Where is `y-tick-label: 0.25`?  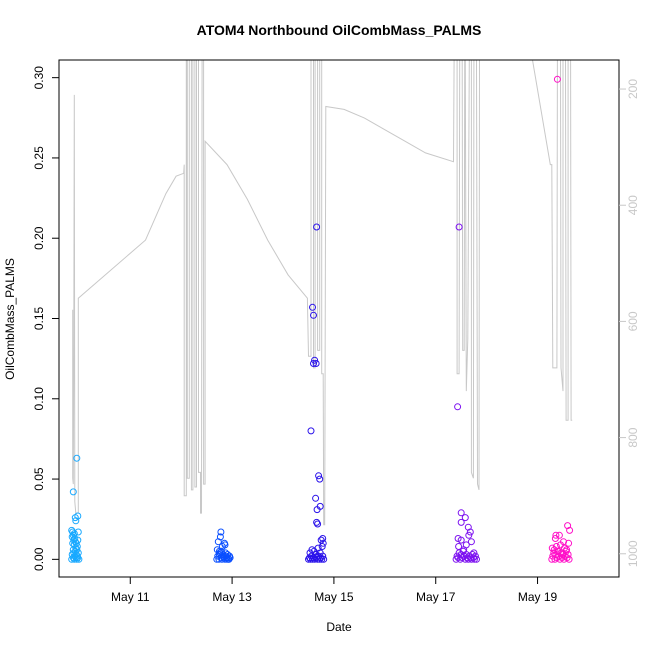
y-tick-label: 0.25 is located at coordinates (39, 158).